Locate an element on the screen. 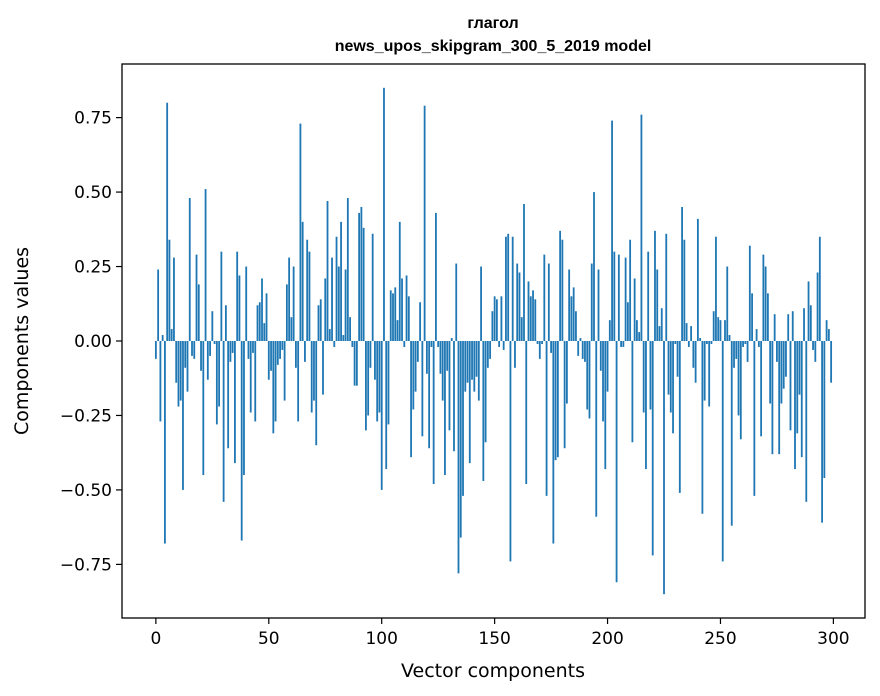 The height and width of the screenshot is (696, 880). y-tick-label: 0.75 is located at coordinates (93, 119).